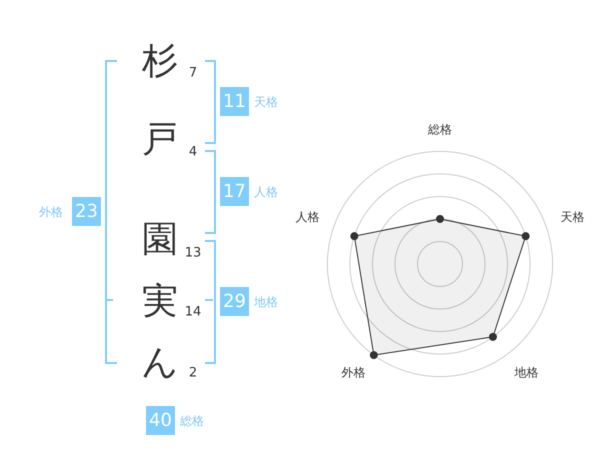 This screenshot has width=600, height=470. Describe the element at coordinates (193, 373) in the screenshot. I see `text: 2` at that location.